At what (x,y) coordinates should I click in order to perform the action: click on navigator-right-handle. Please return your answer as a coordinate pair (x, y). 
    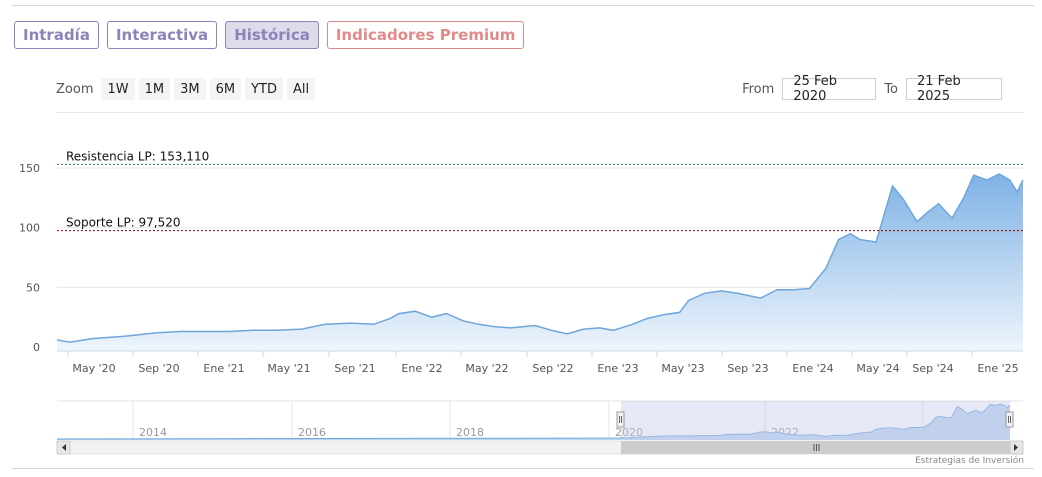
    Looking at the image, I should click on (1009, 419).